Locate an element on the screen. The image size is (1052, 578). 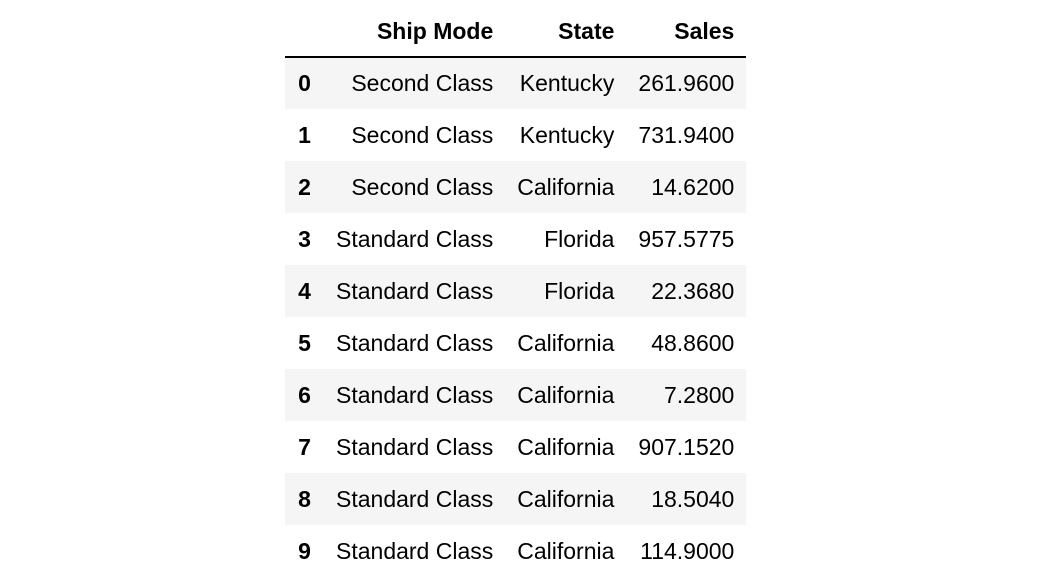
row-index: 5 is located at coordinates (304, 342).